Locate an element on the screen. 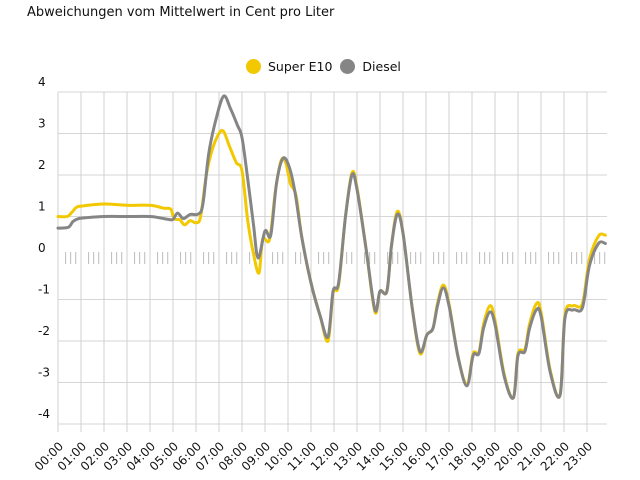  legend-item-super-e10: Super E10 is located at coordinates (289, 66).